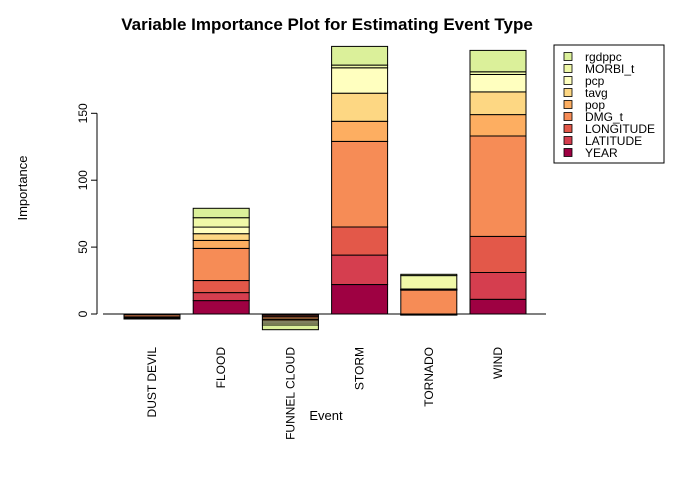 The height and width of the screenshot is (484, 685). I want to click on legend-swatch-rgdppc, so click(568, 56).